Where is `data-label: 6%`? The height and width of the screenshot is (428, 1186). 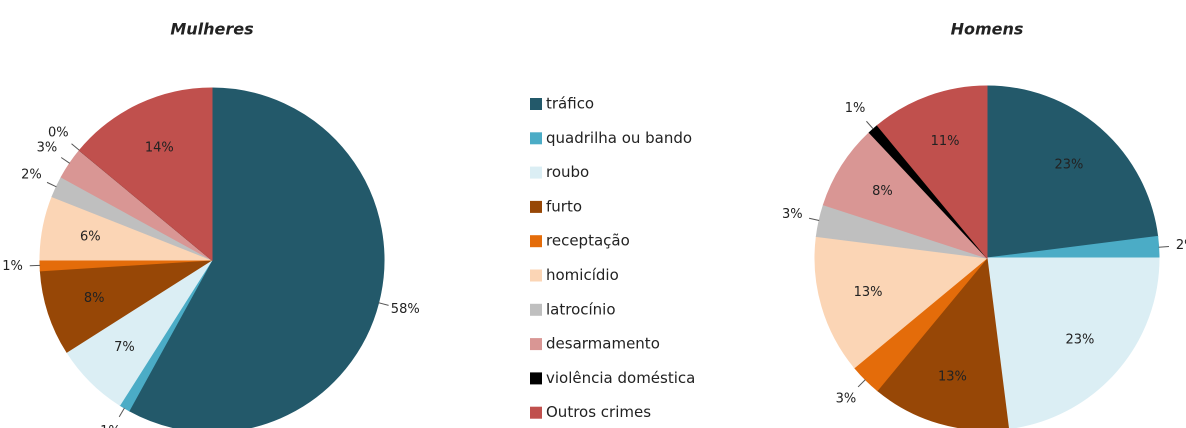 data-label: 6% is located at coordinates (90, 236).